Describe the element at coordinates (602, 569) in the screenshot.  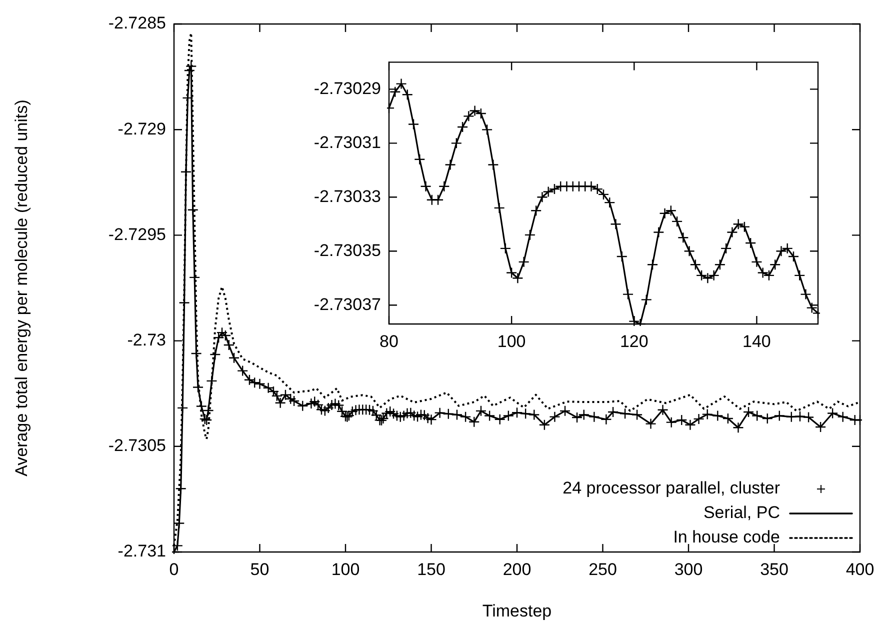
I see `x-tick-label: 250` at that location.